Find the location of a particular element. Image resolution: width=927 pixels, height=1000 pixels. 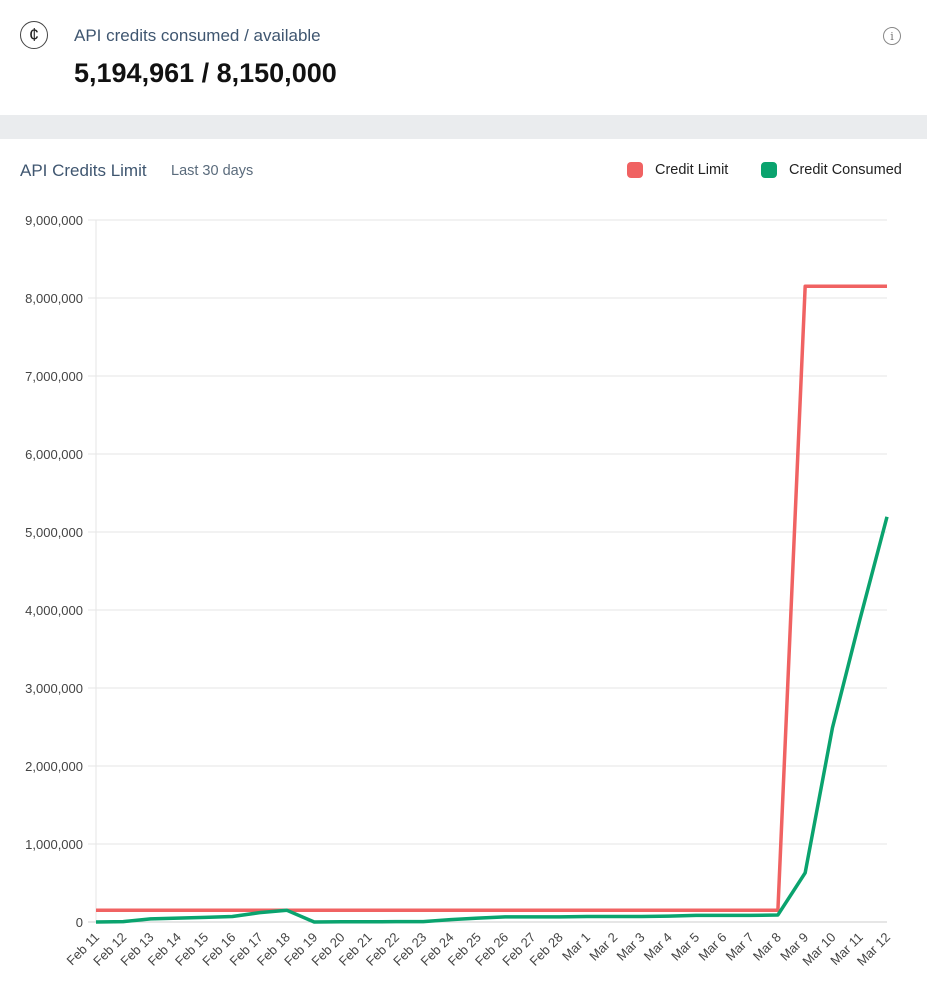

y-tick-label: 6,000,000 is located at coordinates (54, 454).